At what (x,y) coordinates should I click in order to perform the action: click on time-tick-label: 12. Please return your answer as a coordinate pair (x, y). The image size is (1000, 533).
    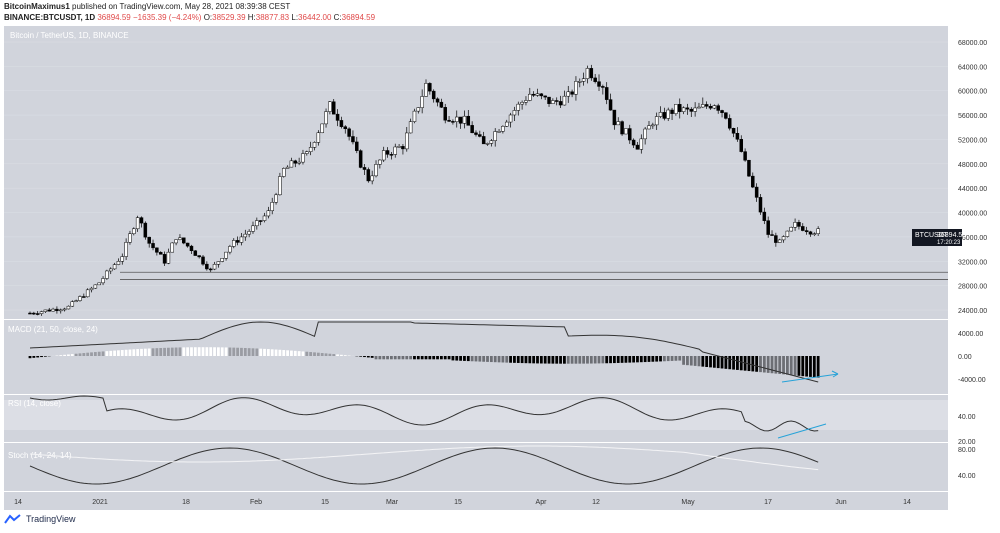
    Looking at the image, I should click on (596, 502).